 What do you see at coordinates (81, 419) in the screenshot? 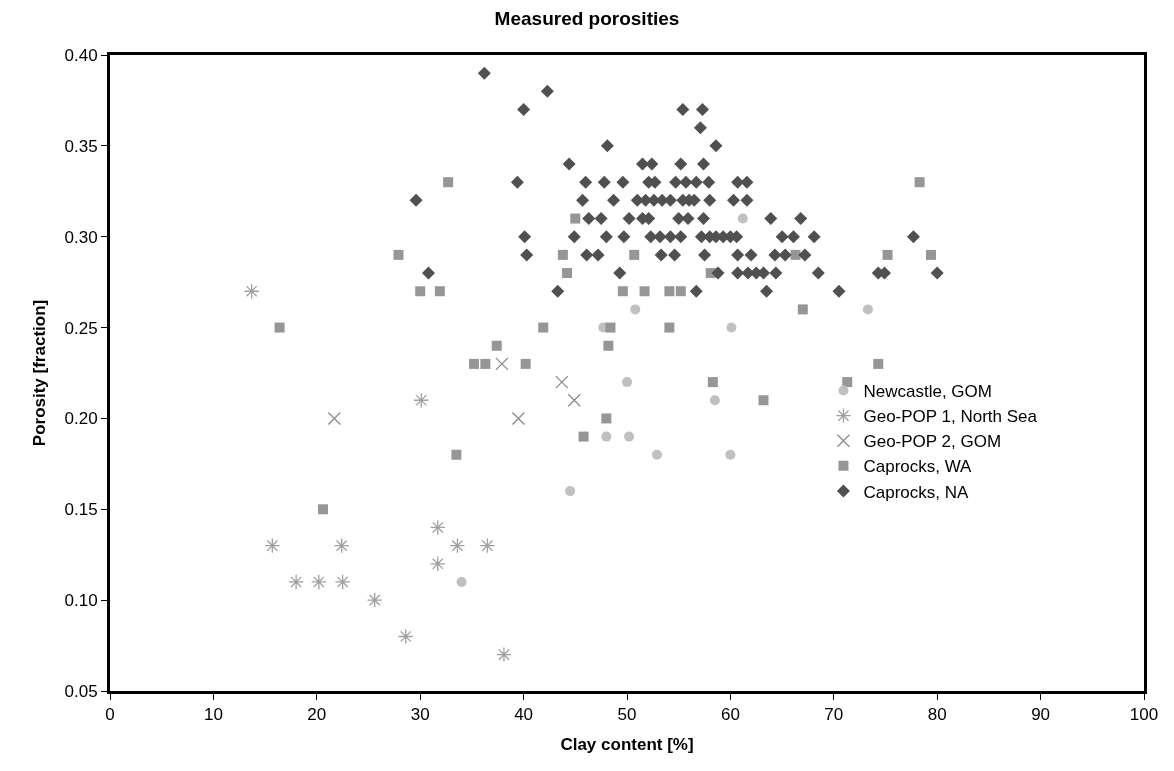
I see `y-tick-label: 0.20` at bounding box center [81, 419].